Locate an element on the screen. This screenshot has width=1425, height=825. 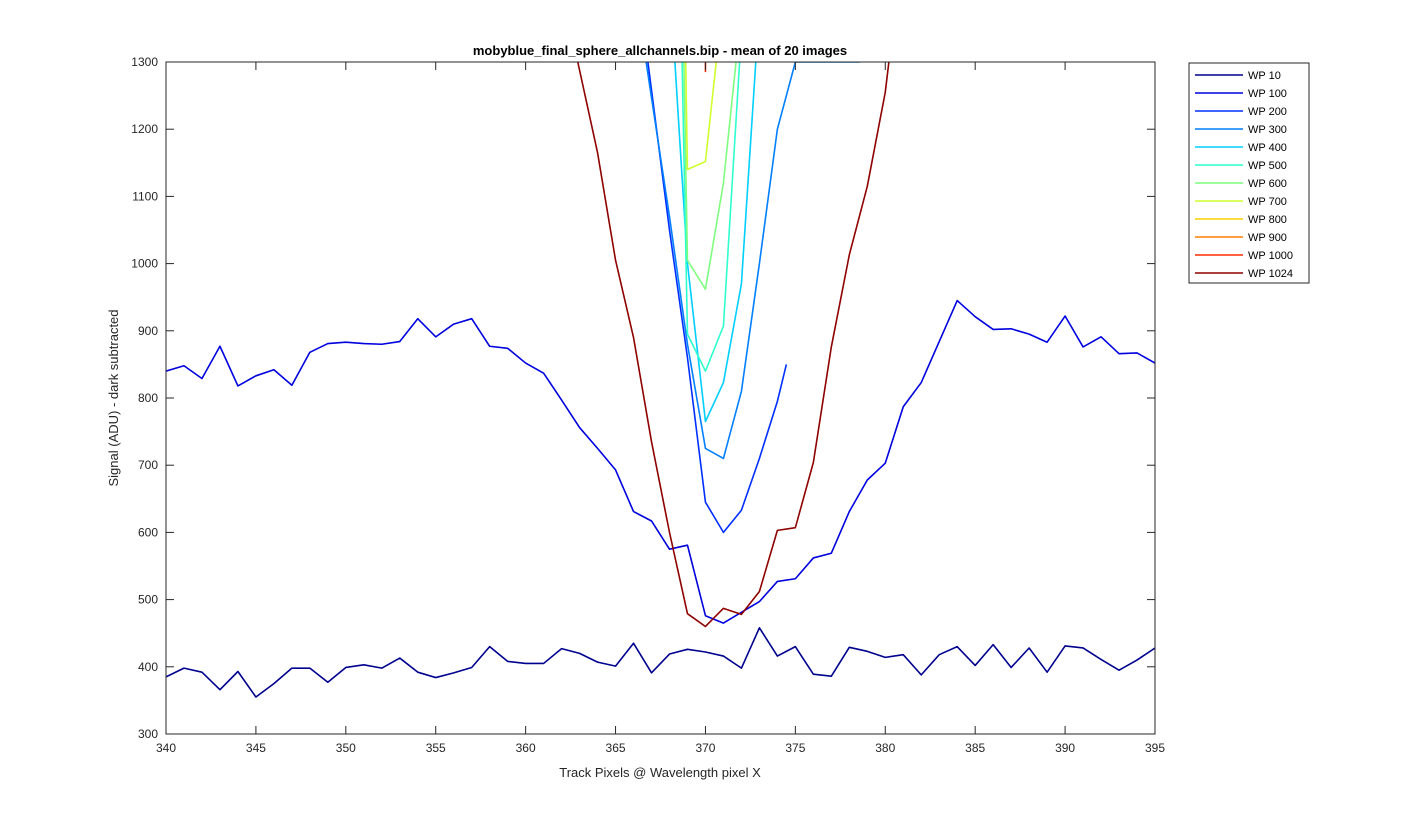
legend-box is located at coordinates (1249, 173).